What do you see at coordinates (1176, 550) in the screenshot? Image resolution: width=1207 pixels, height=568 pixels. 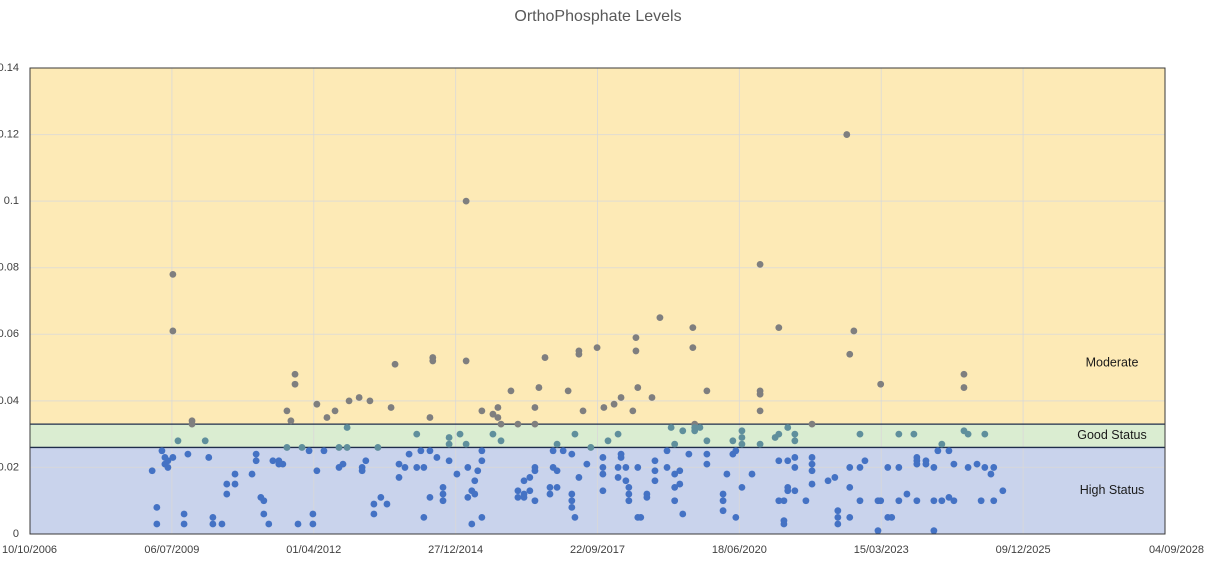 I see `x-tick-label: 04/09/2028` at bounding box center [1176, 550].